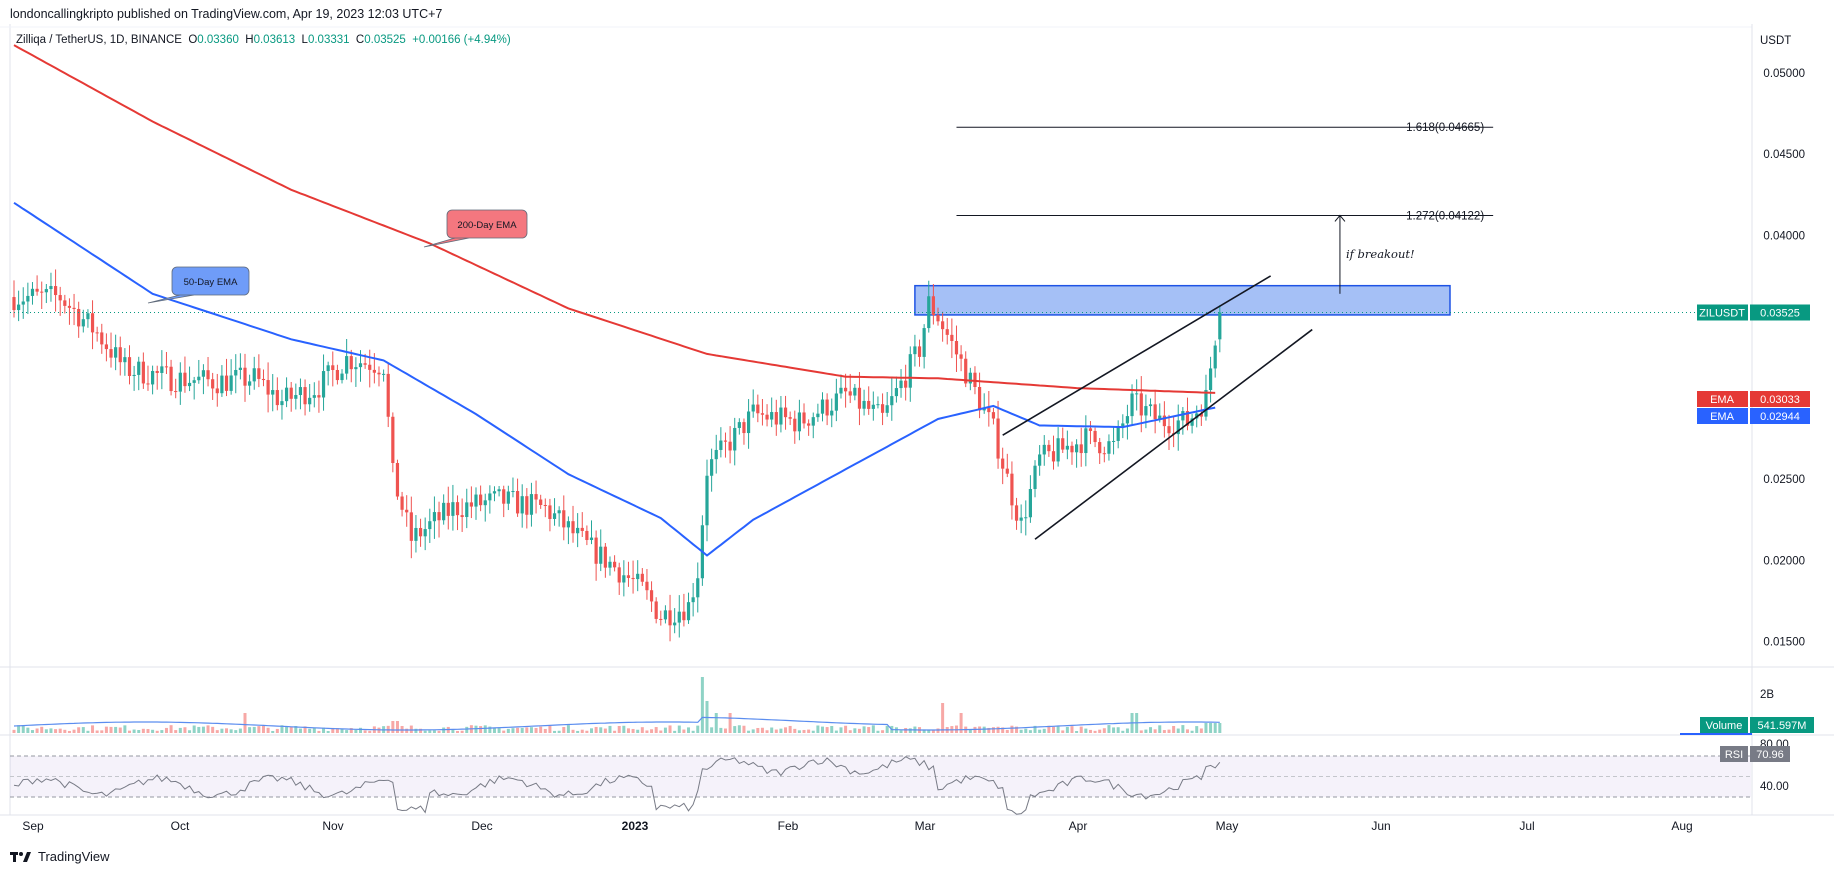  Describe the element at coordinates (1227, 826) in the screenshot. I see `time-tick: May` at that location.